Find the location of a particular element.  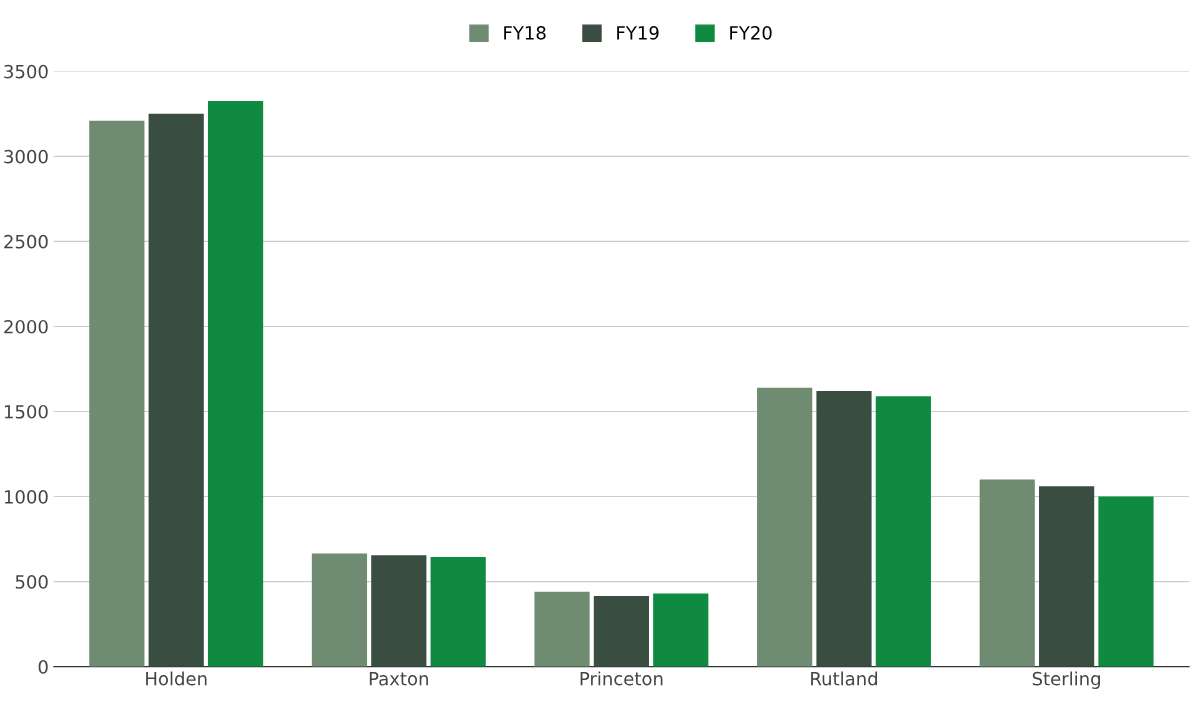

y-tick-label: 1500 is located at coordinates (26, 411).